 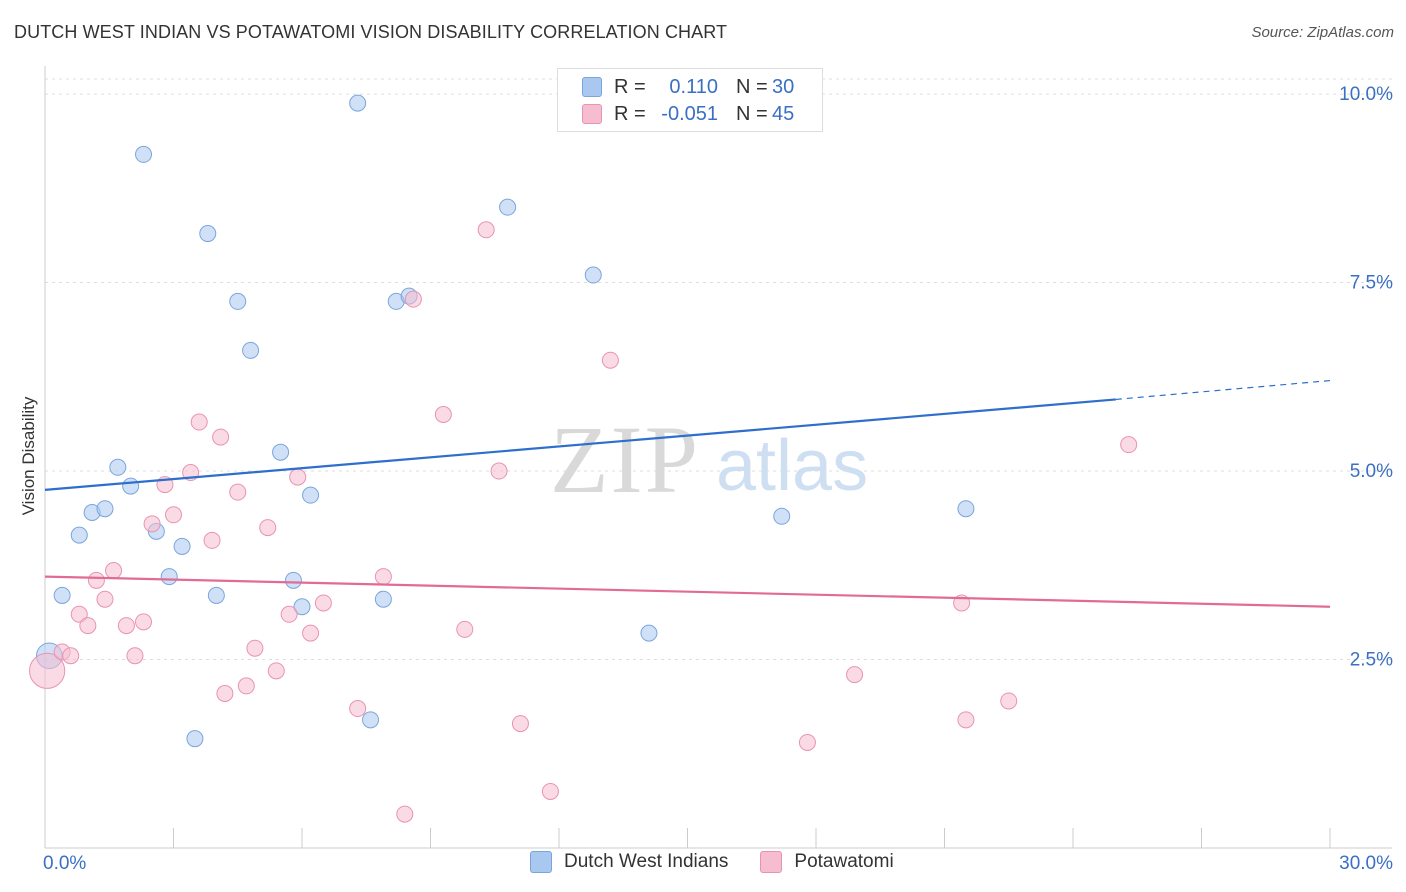 What do you see at coordinates (783, 86) in the screenshot?
I see `n-value: 30` at bounding box center [783, 86].